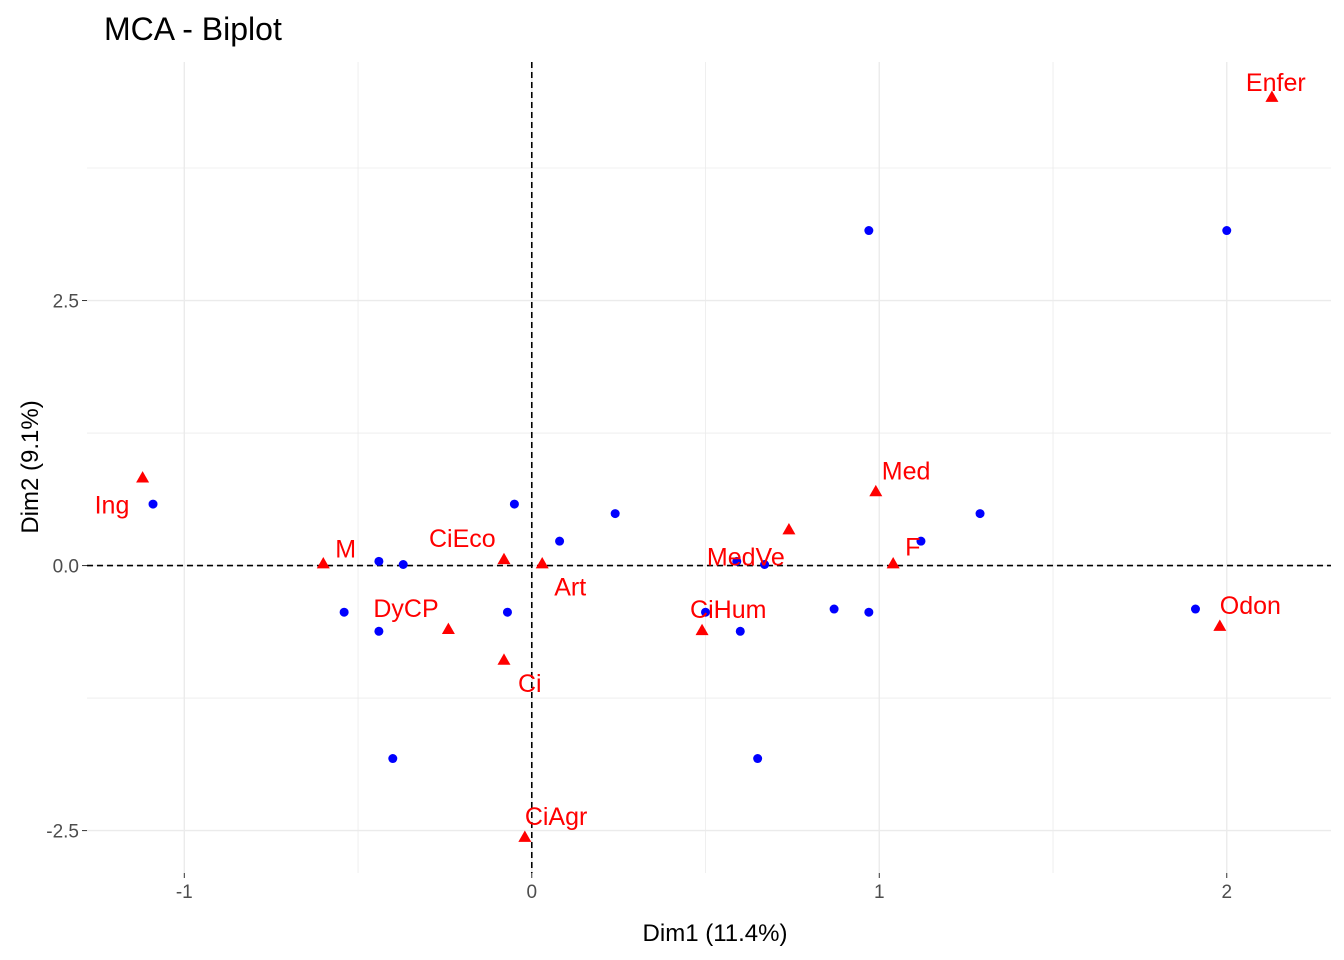  Describe the element at coordinates (715, 933) in the screenshot. I see `x-axis-title: Dim1 (11.4%)` at that location.